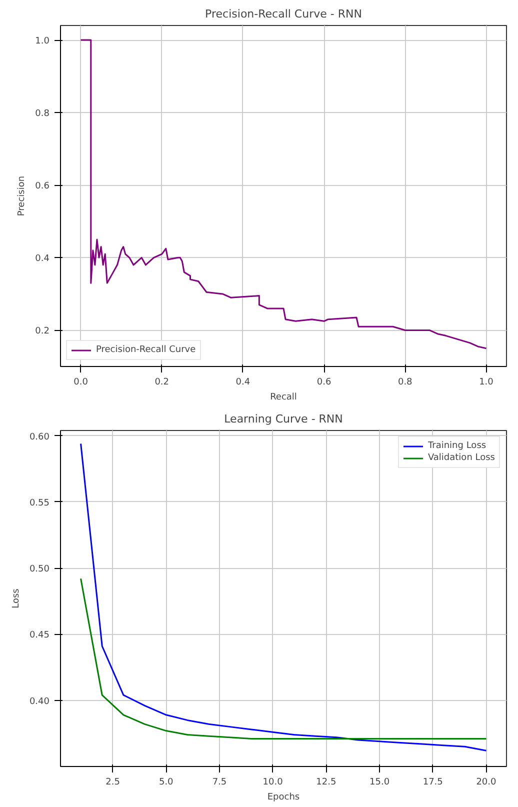 The image size is (518, 807). I want to click on legend-label: Training Loss, so click(457, 446).